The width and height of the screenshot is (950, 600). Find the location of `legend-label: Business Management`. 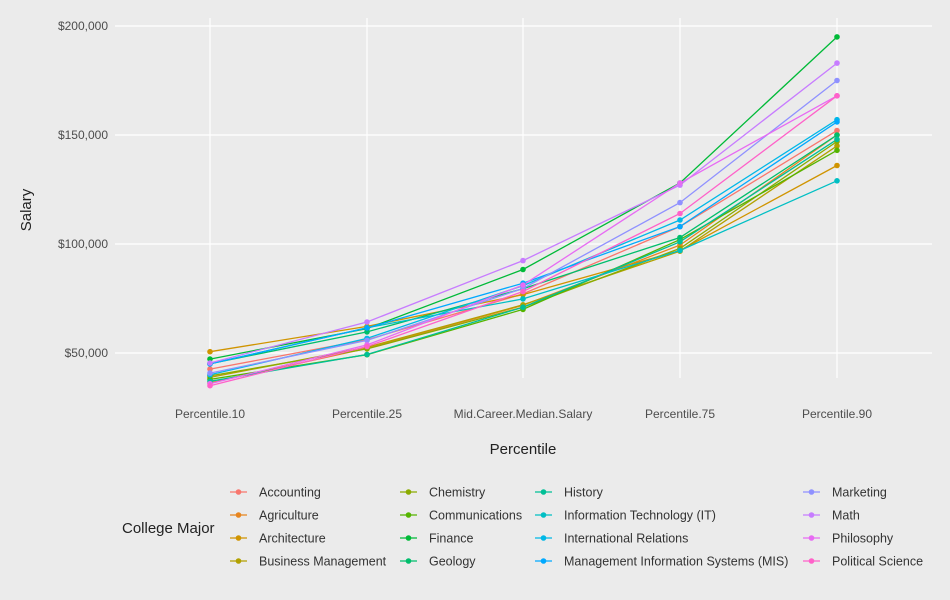

legend-label: Business Management is located at coordinates (323, 562).